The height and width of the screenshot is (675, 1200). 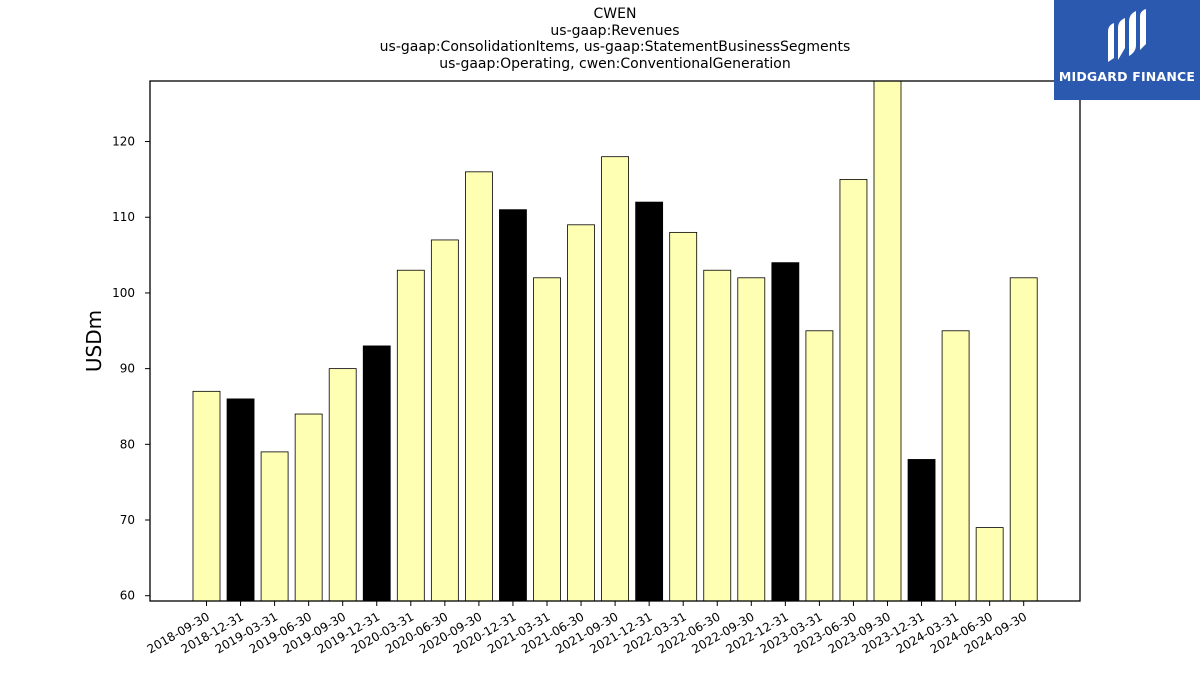 I want to click on y-tick-label: 80, so click(x=127, y=444).